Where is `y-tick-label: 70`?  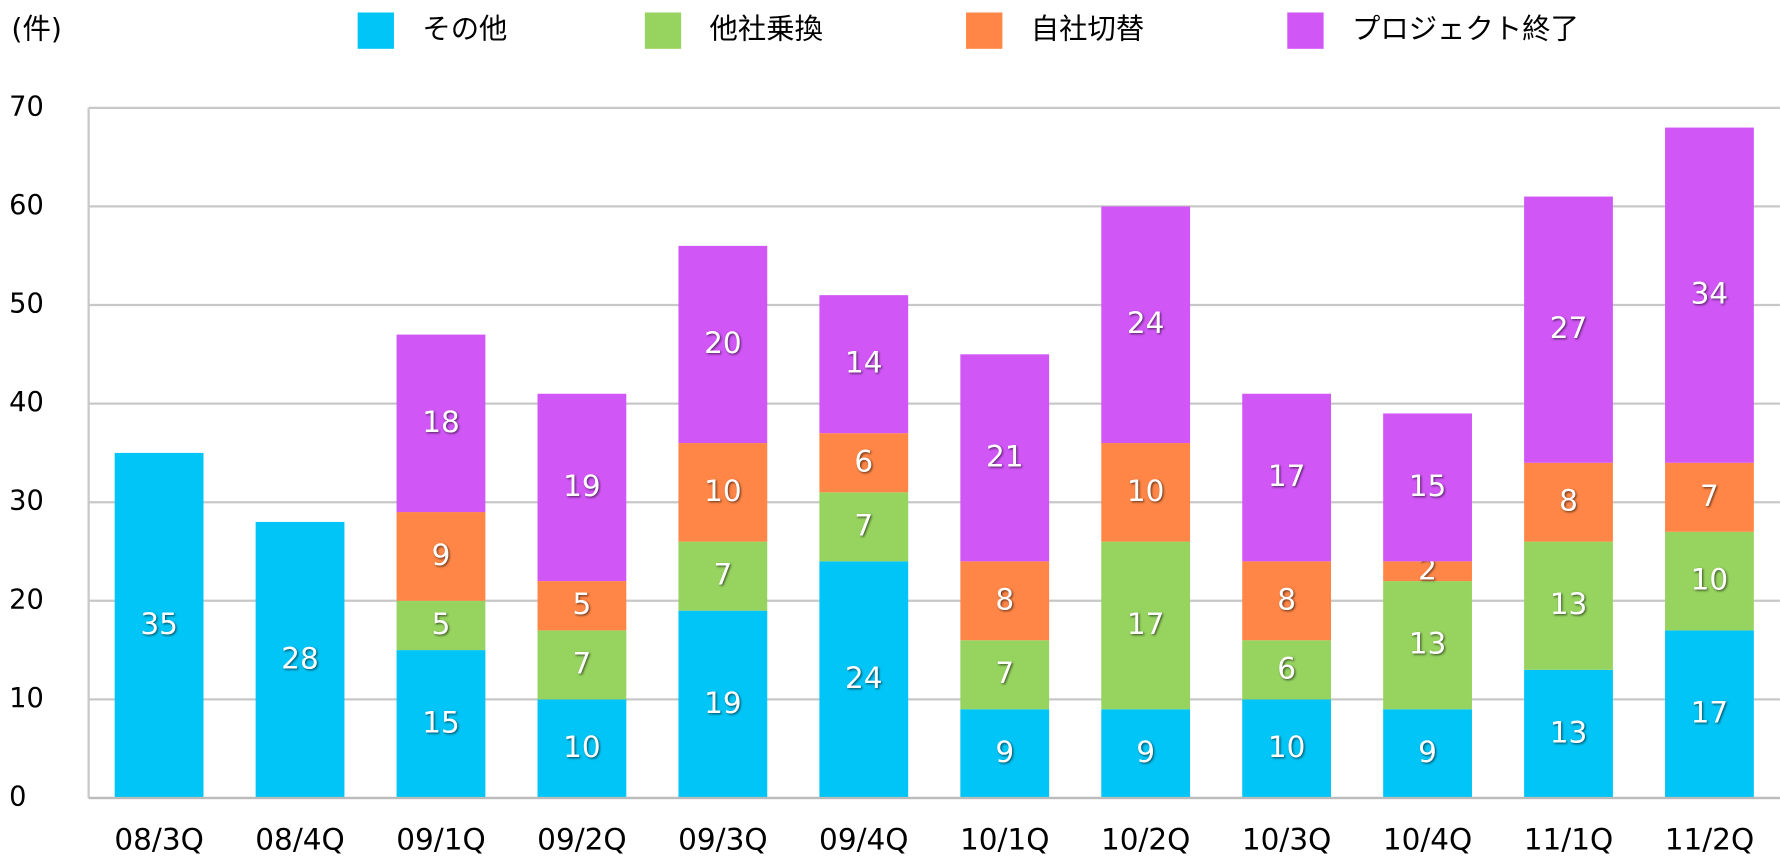
y-tick-label: 70 is located at coordinates (26, 106).